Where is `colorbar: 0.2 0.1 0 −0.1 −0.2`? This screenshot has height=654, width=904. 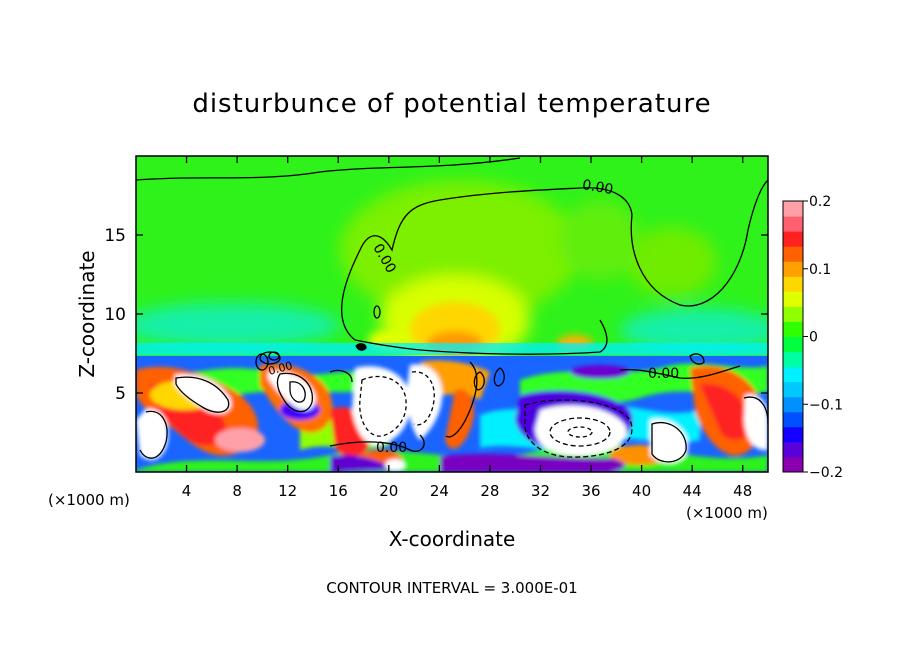 colorbar: 0.2 0.1 0 −0.1 −0.2 is located at coordinates (812, 337).